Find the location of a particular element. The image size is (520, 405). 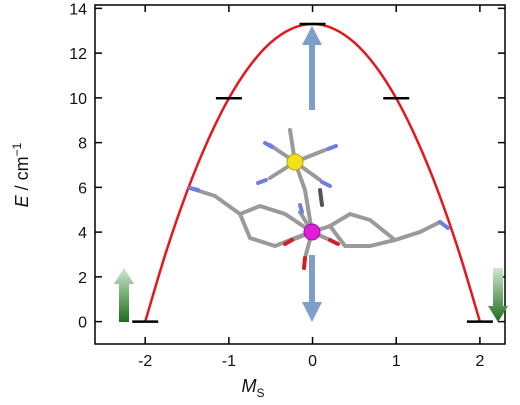

x-tick-label: 1 is located at coordinates (396, 361).